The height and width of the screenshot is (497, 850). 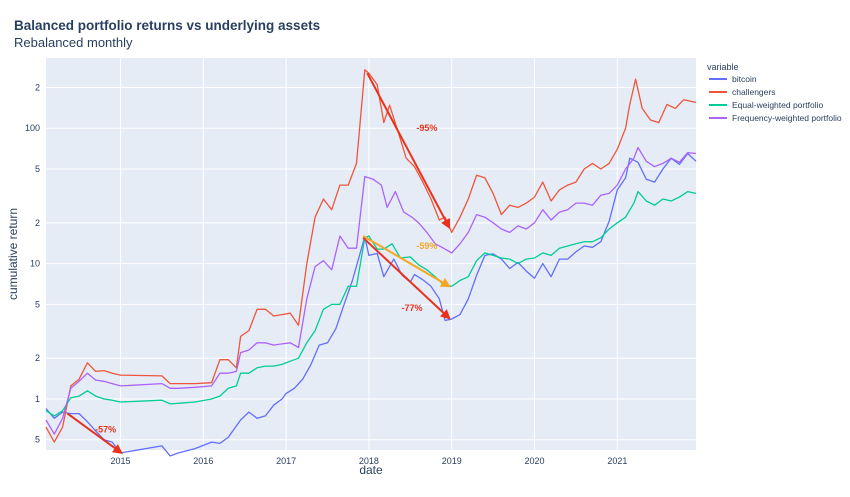 I want to click on y-axis-ticks: 5 1 2 5 10 2 5 100 2, so click(x=32, y=263).